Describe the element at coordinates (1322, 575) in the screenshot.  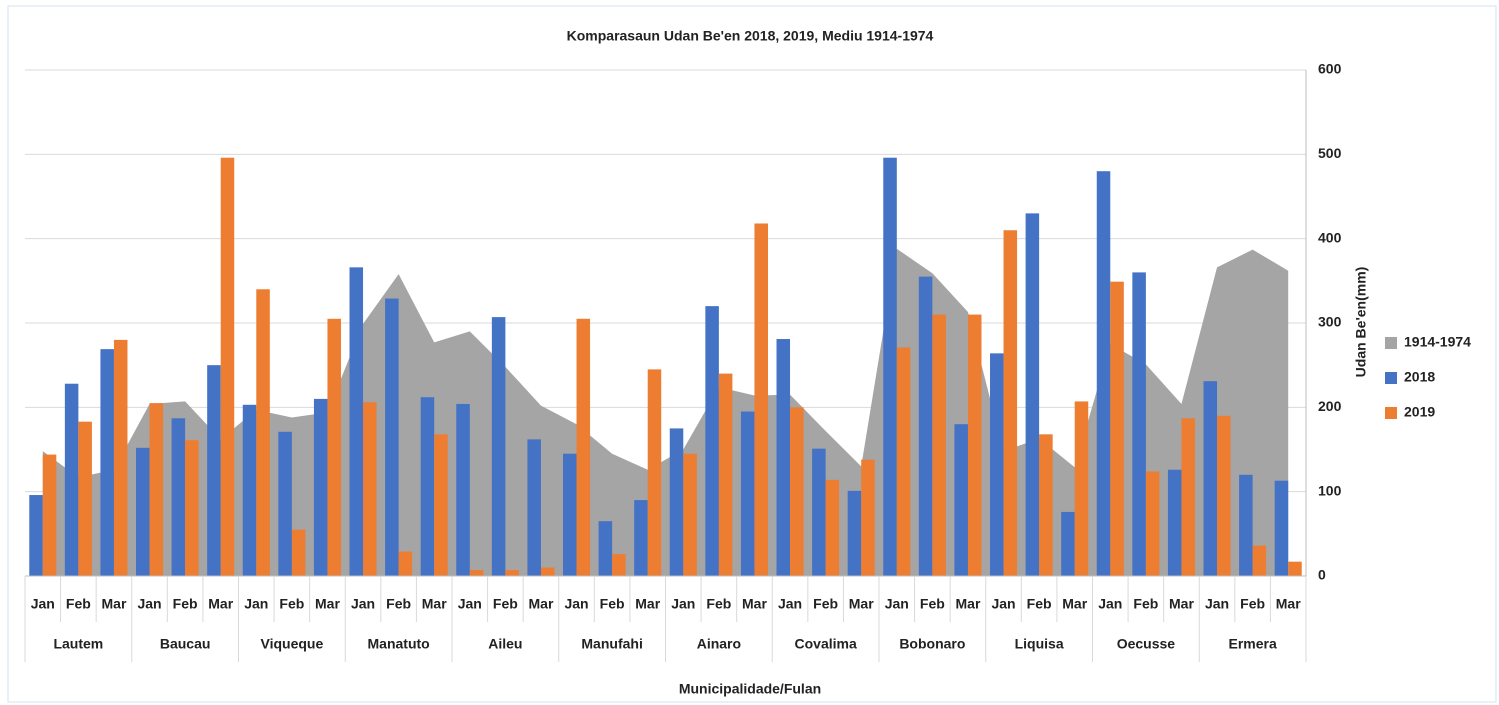
I see `y-tick-label: 0` at that location.